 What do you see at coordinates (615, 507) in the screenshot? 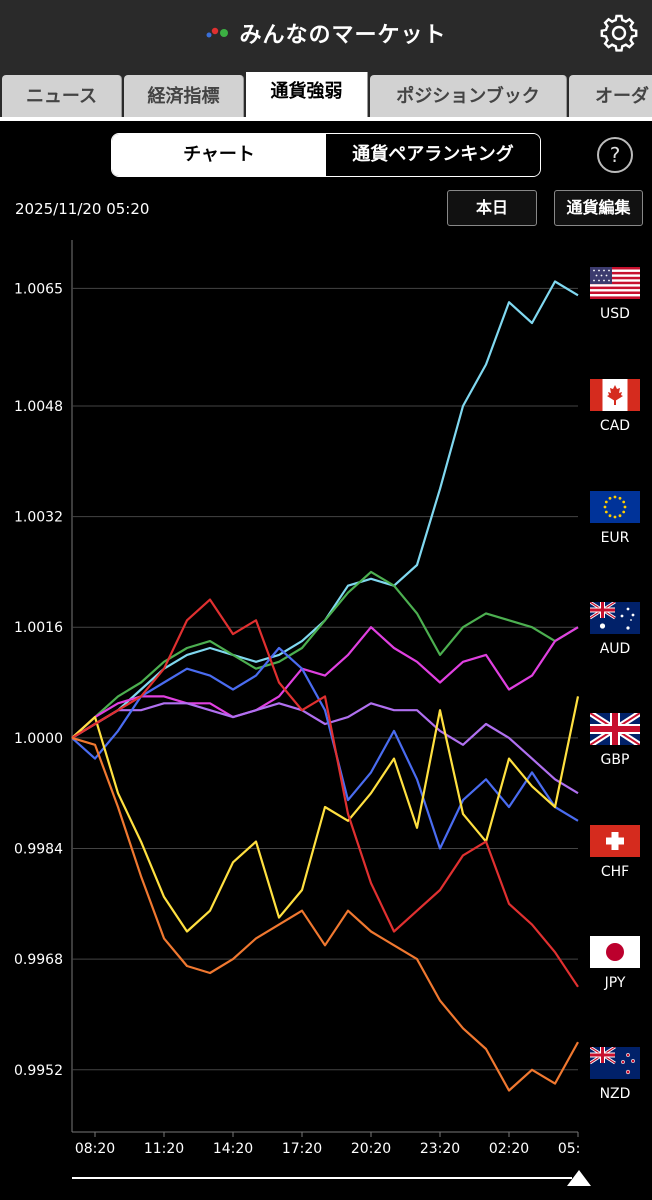
I see `flag-eur-icon` at bounding box center [615, 507].